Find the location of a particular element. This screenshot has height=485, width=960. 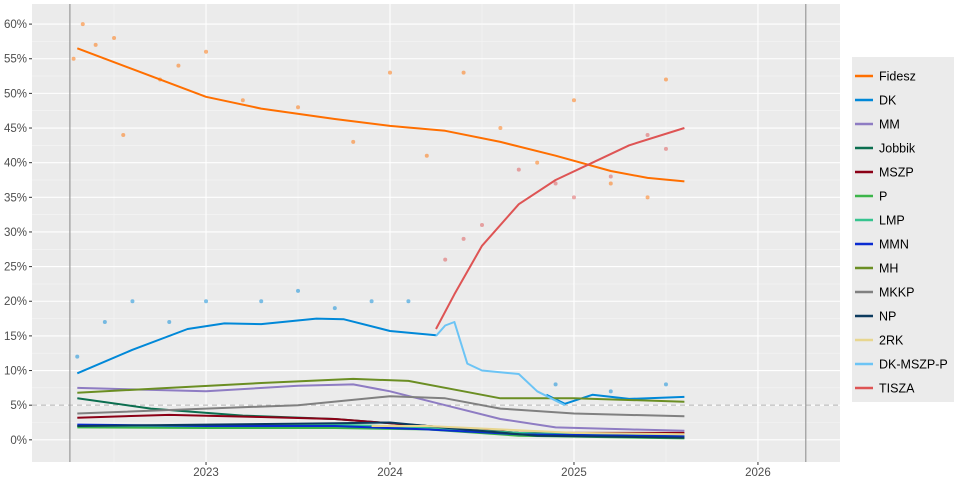

y-tick-label: 5% is located at coordinates (18, 406).